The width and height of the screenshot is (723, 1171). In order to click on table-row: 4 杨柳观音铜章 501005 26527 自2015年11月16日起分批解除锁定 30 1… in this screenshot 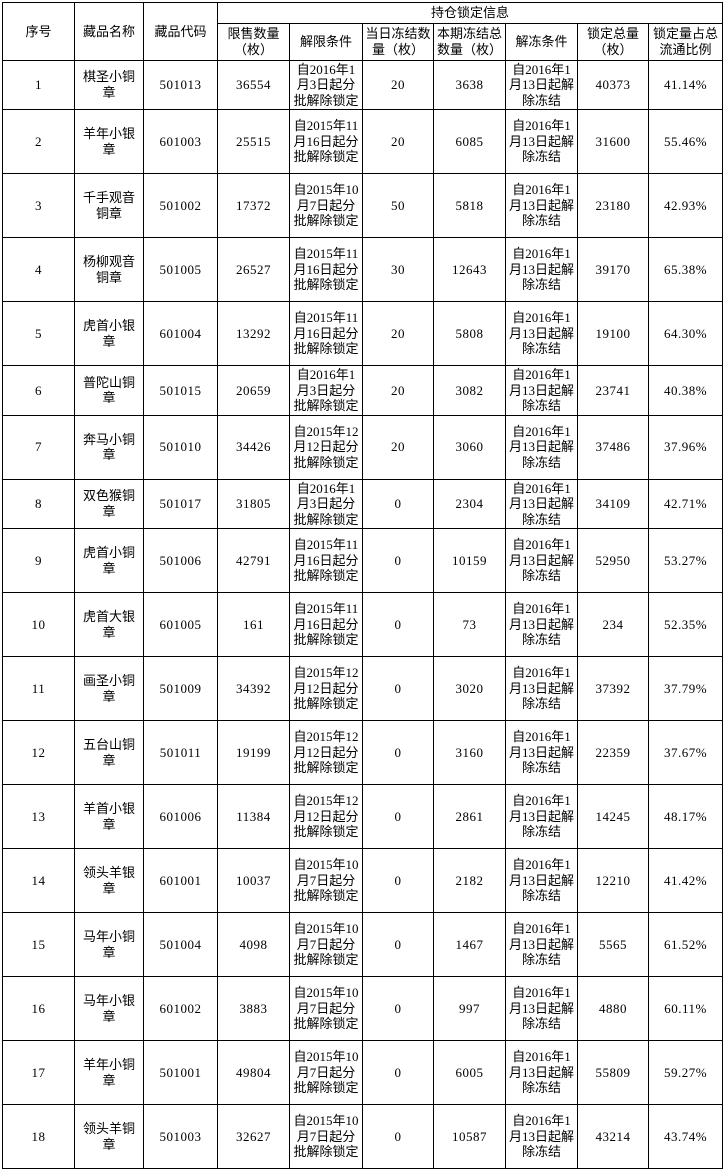, I will do `click(362, 269)`.